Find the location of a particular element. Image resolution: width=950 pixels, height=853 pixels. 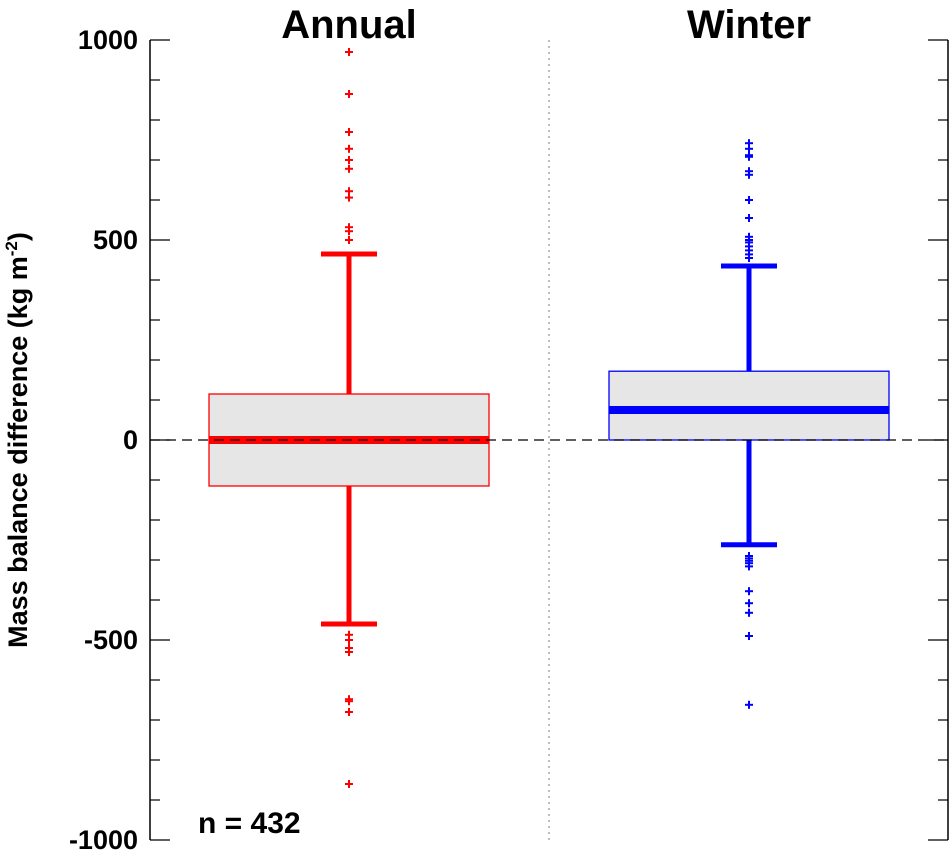

y-tick-label: 1000 is located at coordinates (108, 40).